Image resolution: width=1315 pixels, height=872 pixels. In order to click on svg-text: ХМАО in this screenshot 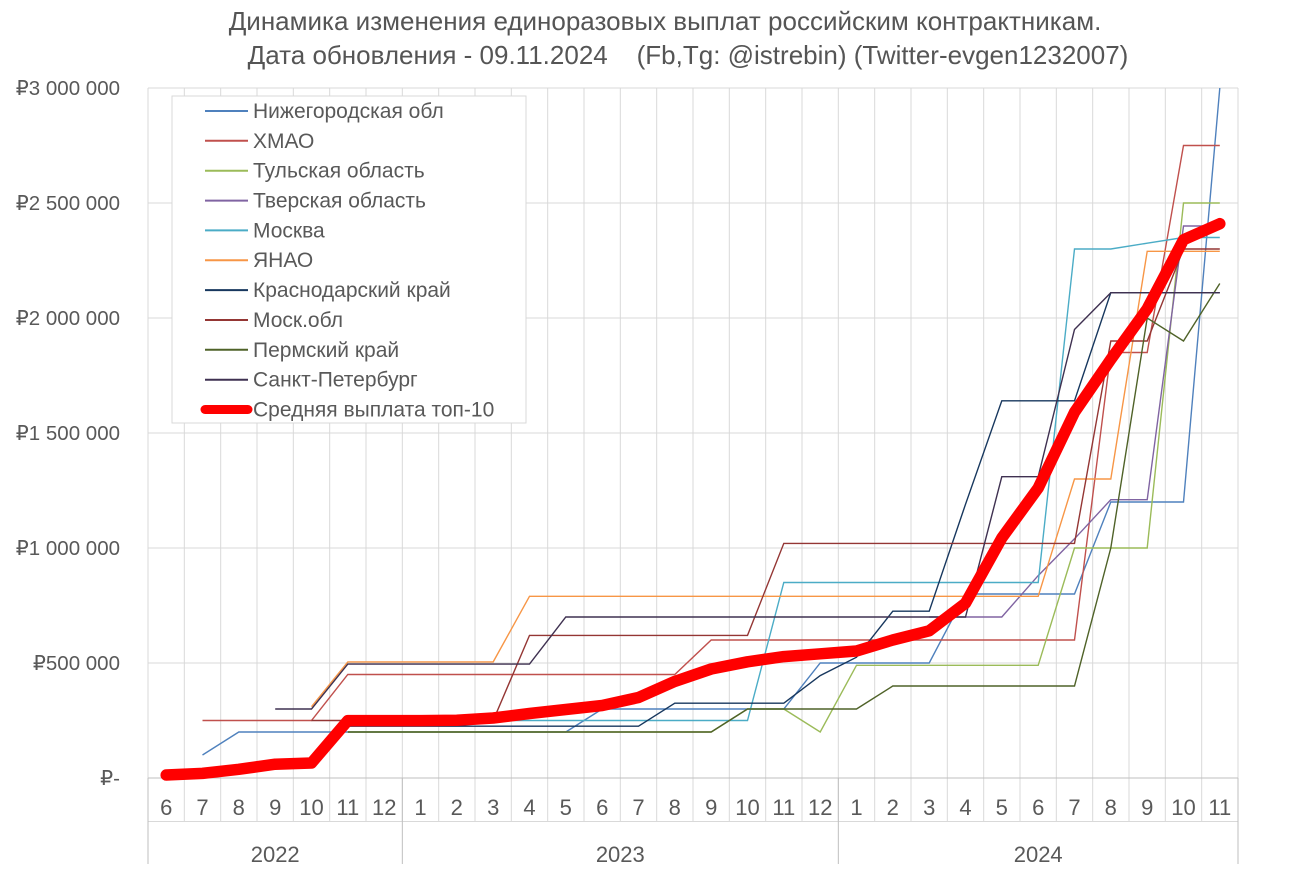, I will do `click(283, 141)`.